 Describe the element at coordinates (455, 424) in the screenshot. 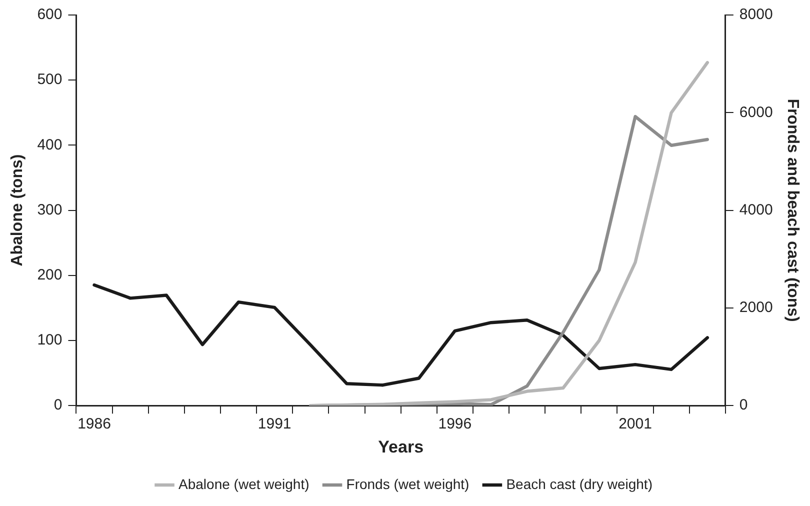

I see `x-tick-label: 1996` at that location.